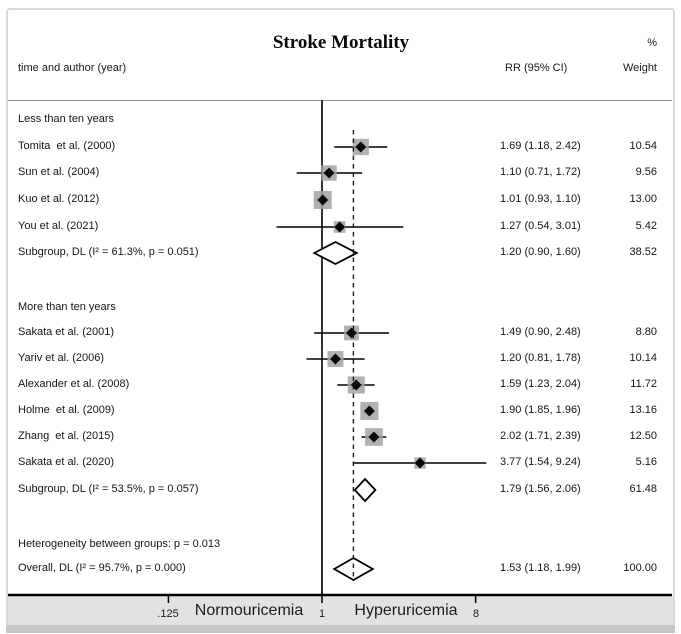 This screenshot has height=634, width=681. What do you see at coordinates (540, 489) in the screenshot?
I see `subgroup-rr-ci: 1.79 (1.56, 2.06)` at bounding box center [540, 489].